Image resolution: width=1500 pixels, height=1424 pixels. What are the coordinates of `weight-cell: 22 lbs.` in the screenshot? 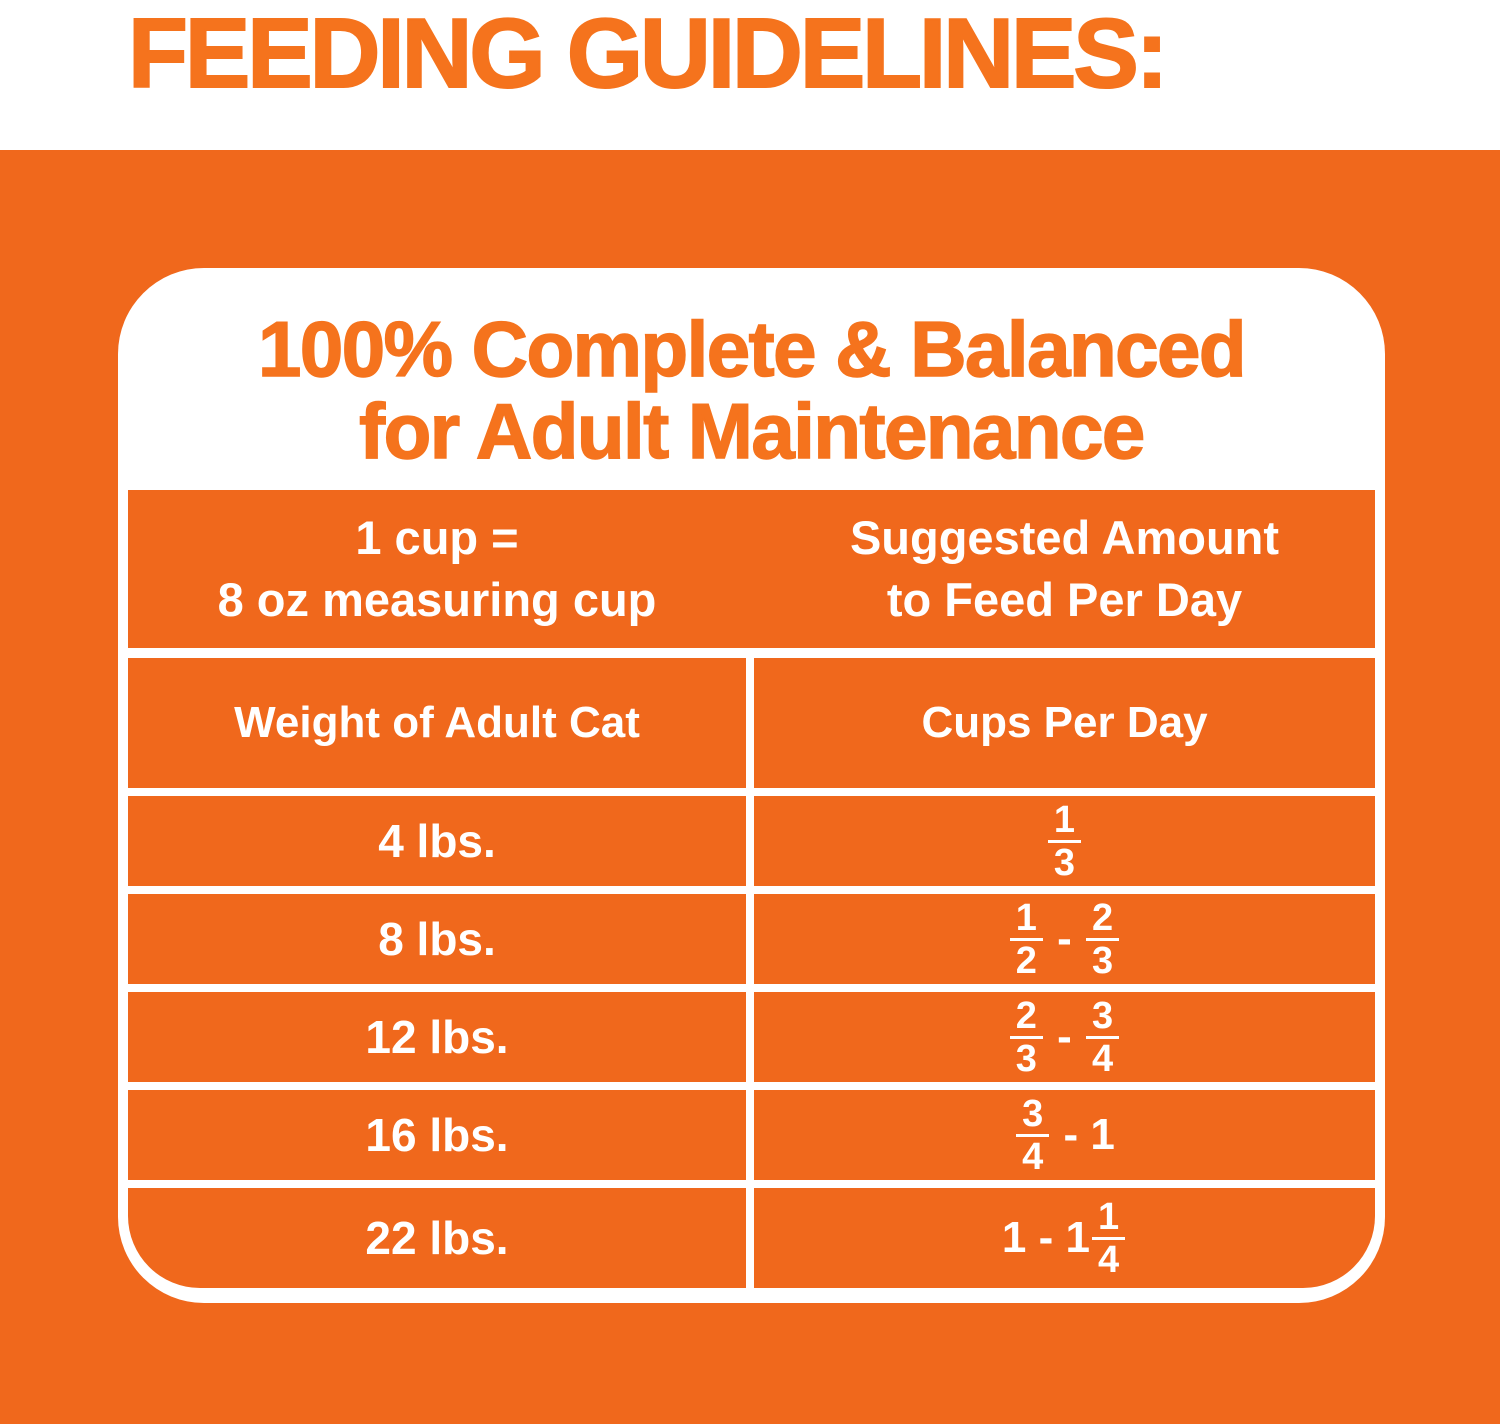 It's located at (437, 1238).